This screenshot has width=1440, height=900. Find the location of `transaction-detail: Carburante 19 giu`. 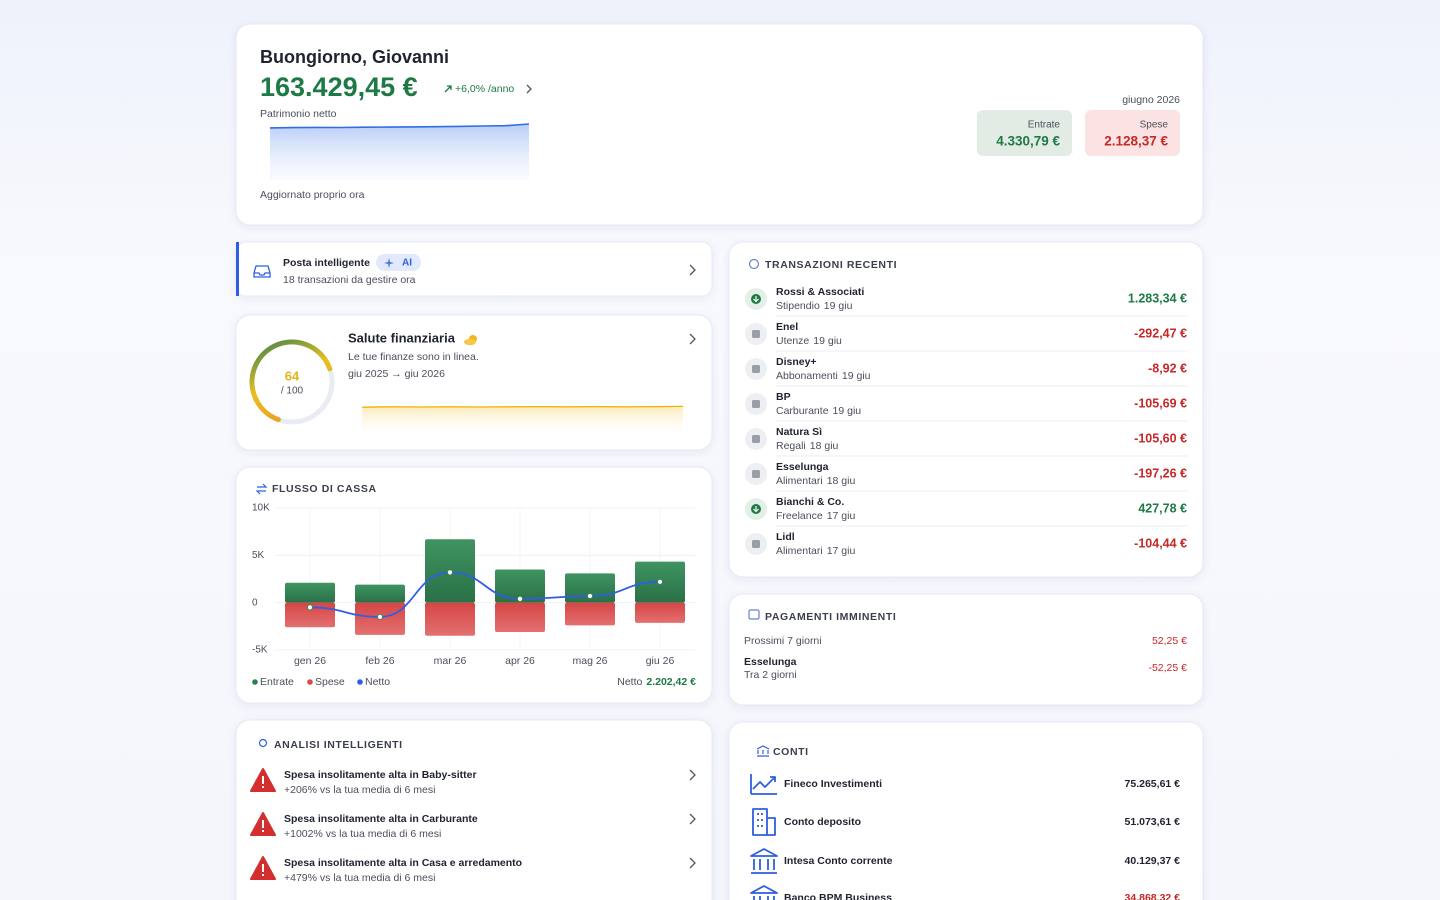

transaction-detail: Carburante 19 giu is located at coordinates (818, 411).